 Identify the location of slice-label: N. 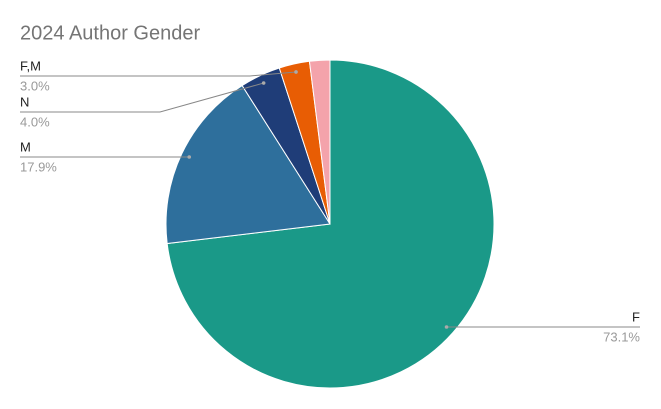
(24, 101).